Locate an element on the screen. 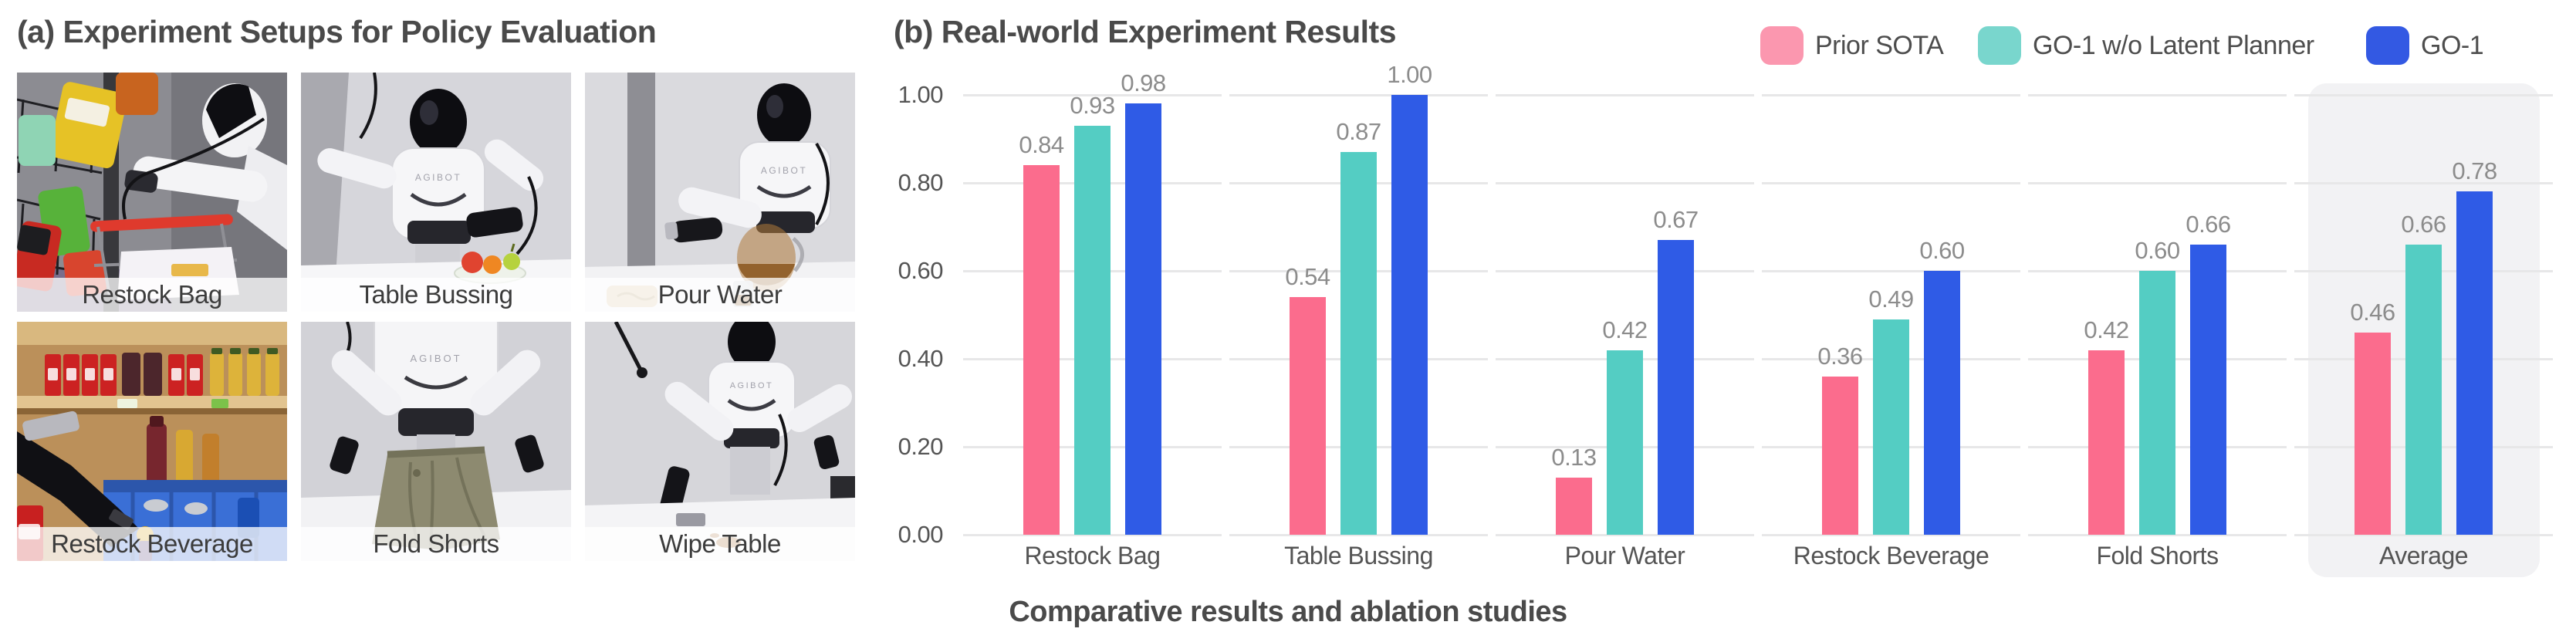 This screenshot has width=2576, height=642. robot-gripper is located at coordinates (78, 479).